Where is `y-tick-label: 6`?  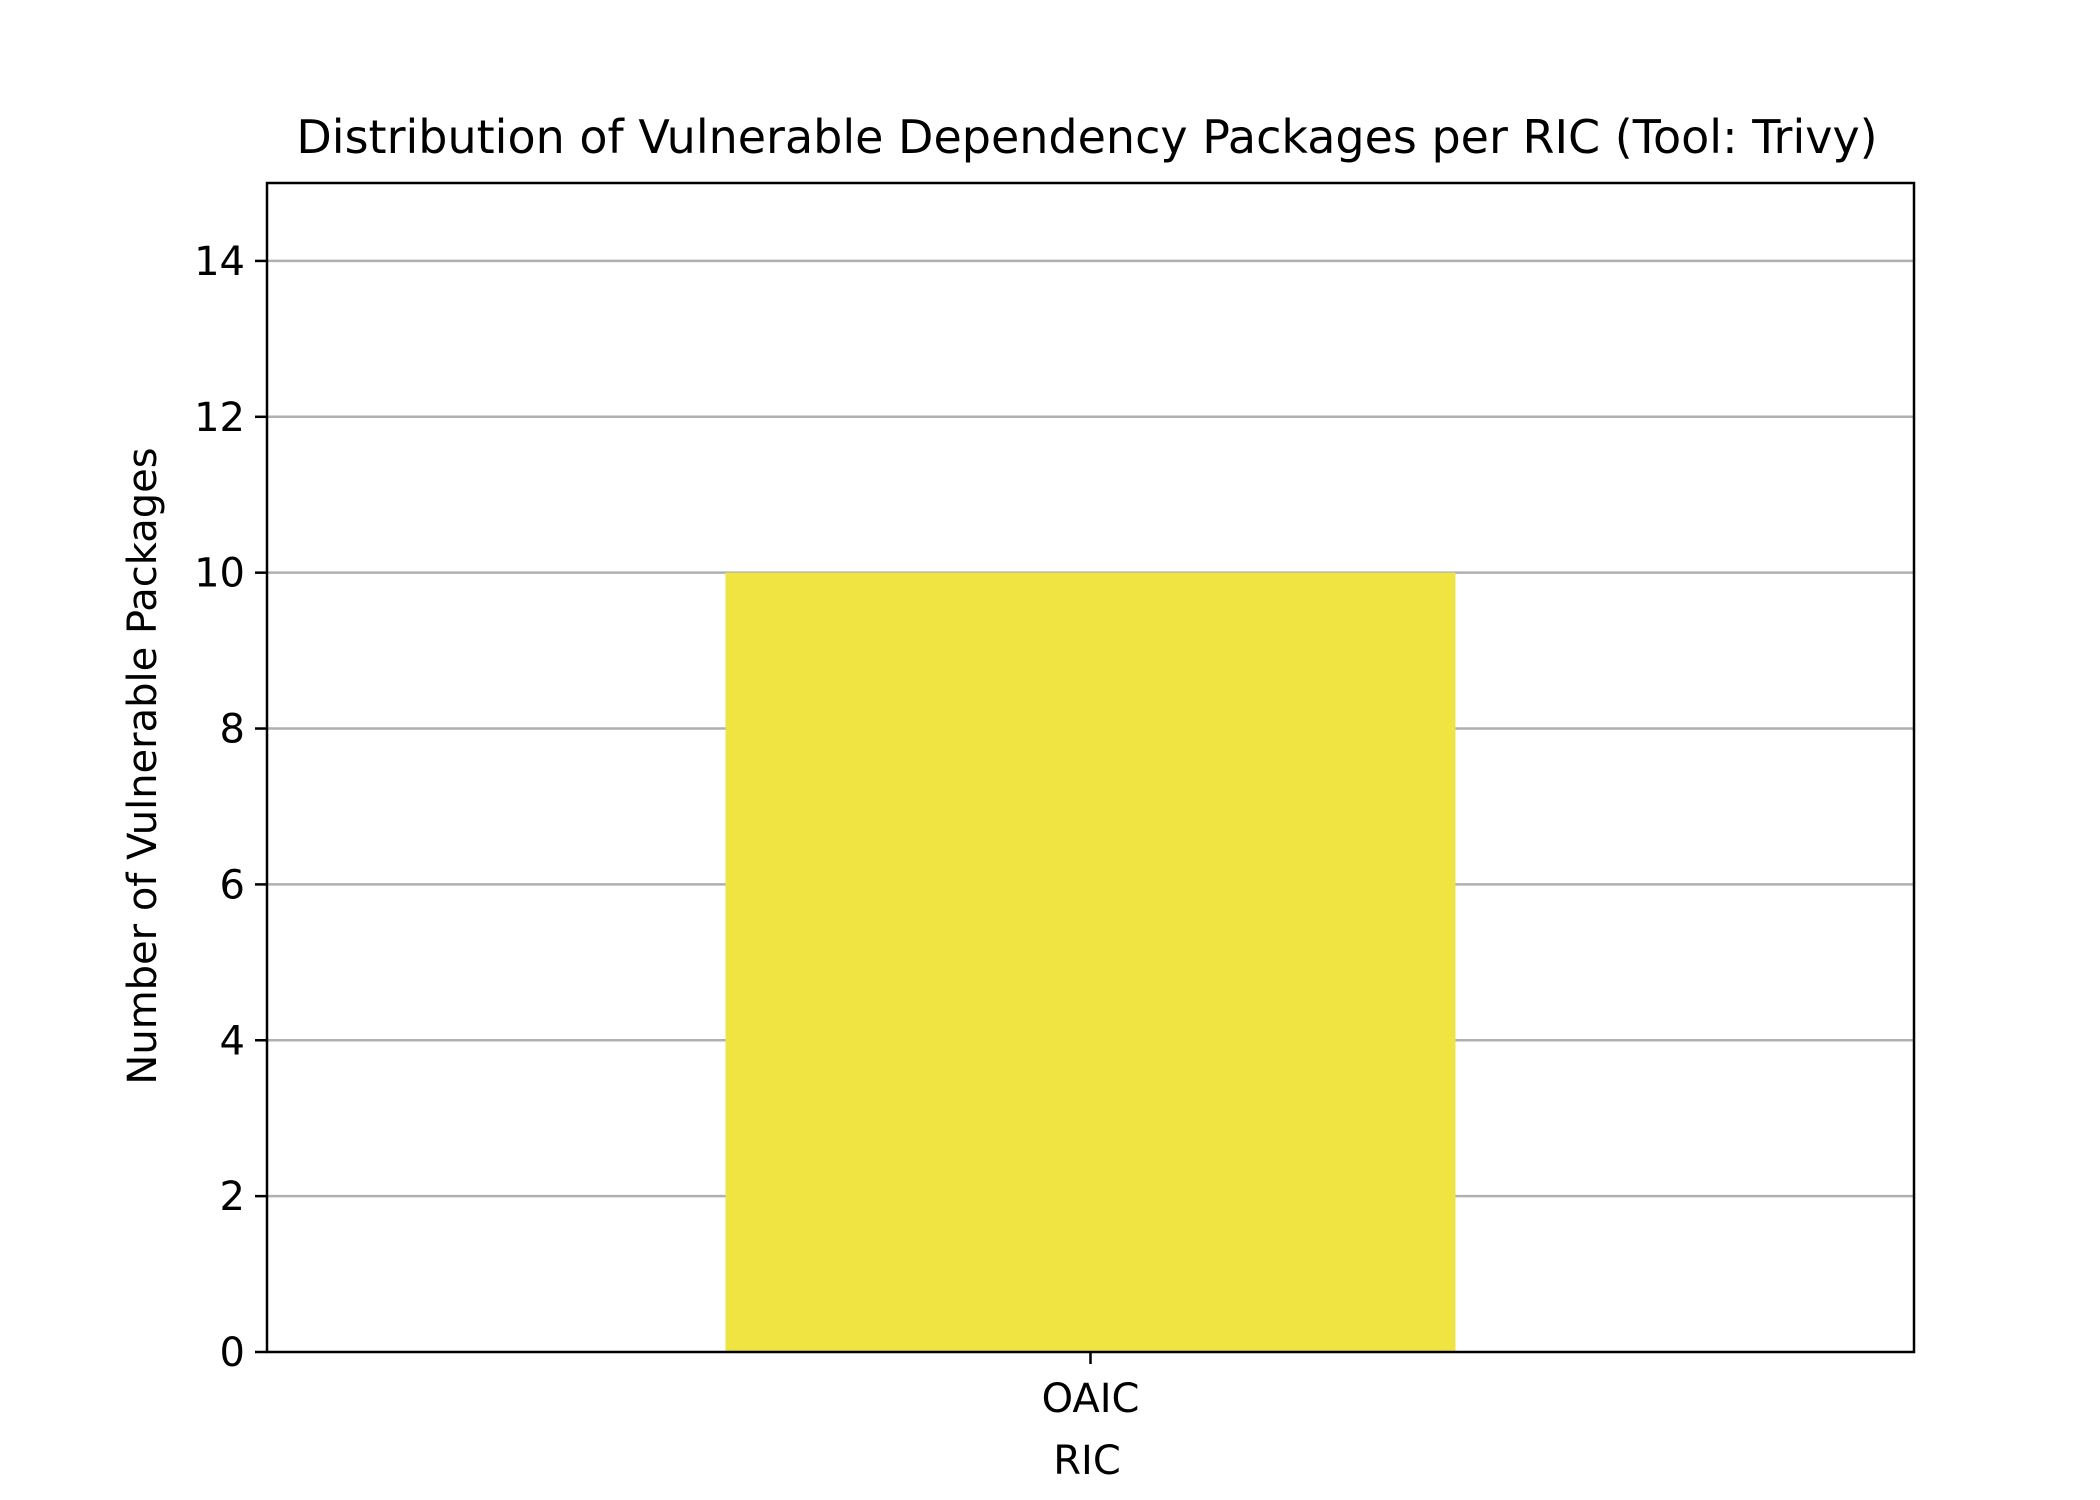
y-tick-label: 6 is located at coordinates (232, 885).